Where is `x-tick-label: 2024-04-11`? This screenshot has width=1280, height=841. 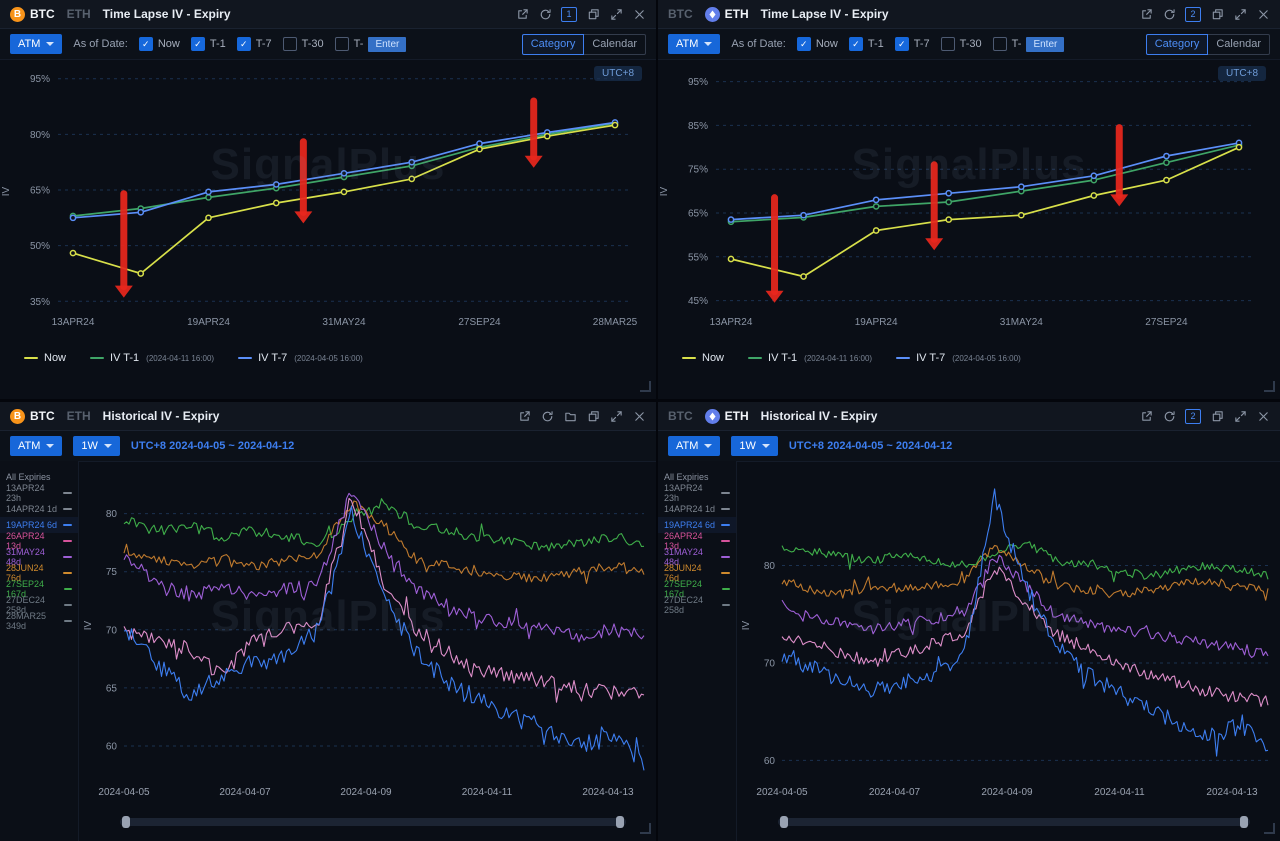
x-tick-label: 2024-04-11 is located at coordinates (1119, 792).